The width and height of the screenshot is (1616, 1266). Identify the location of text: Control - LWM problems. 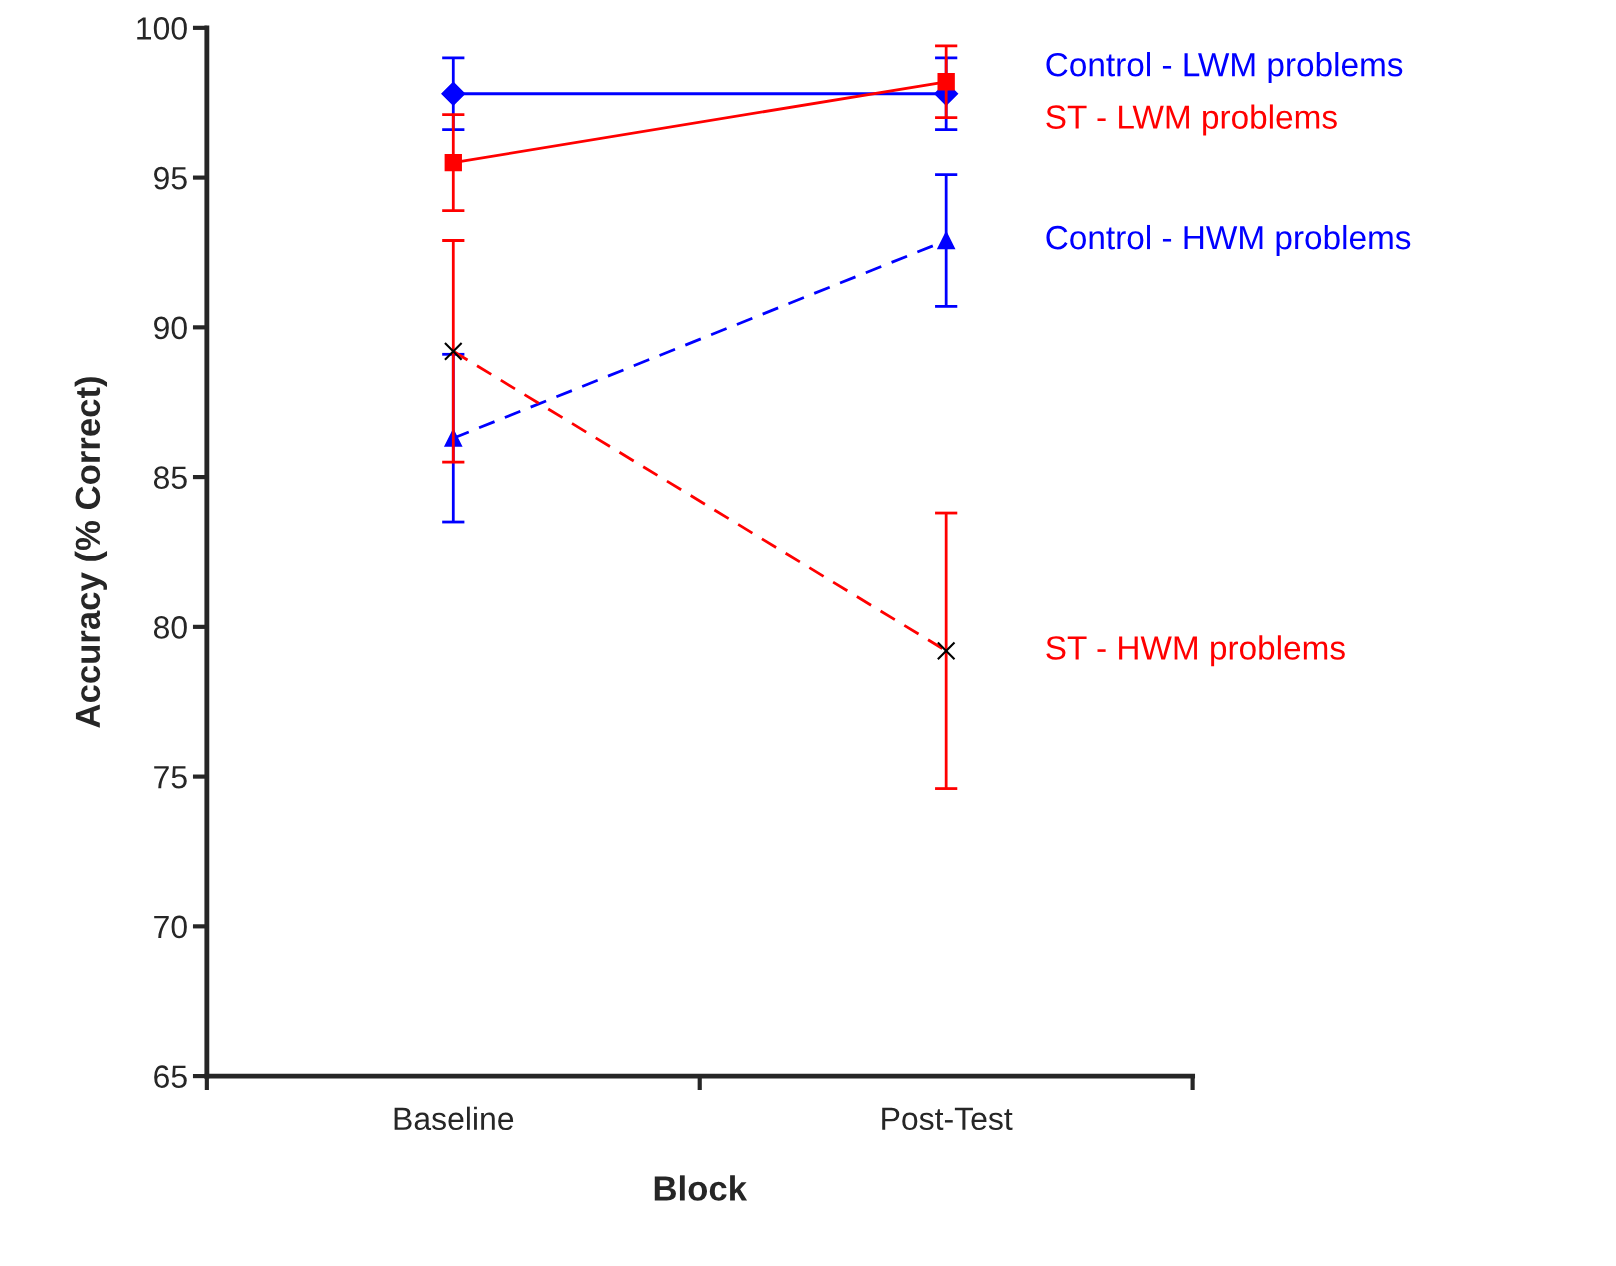
(1224, 68).